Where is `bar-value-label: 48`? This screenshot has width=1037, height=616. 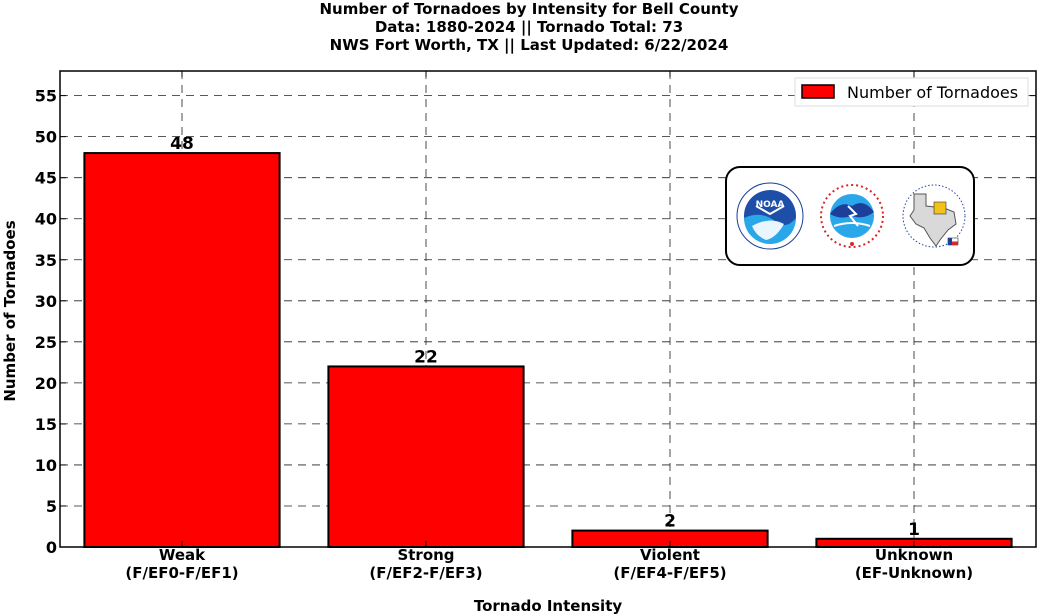 bar-value-label: 48 is located at coordinates (182, 144).